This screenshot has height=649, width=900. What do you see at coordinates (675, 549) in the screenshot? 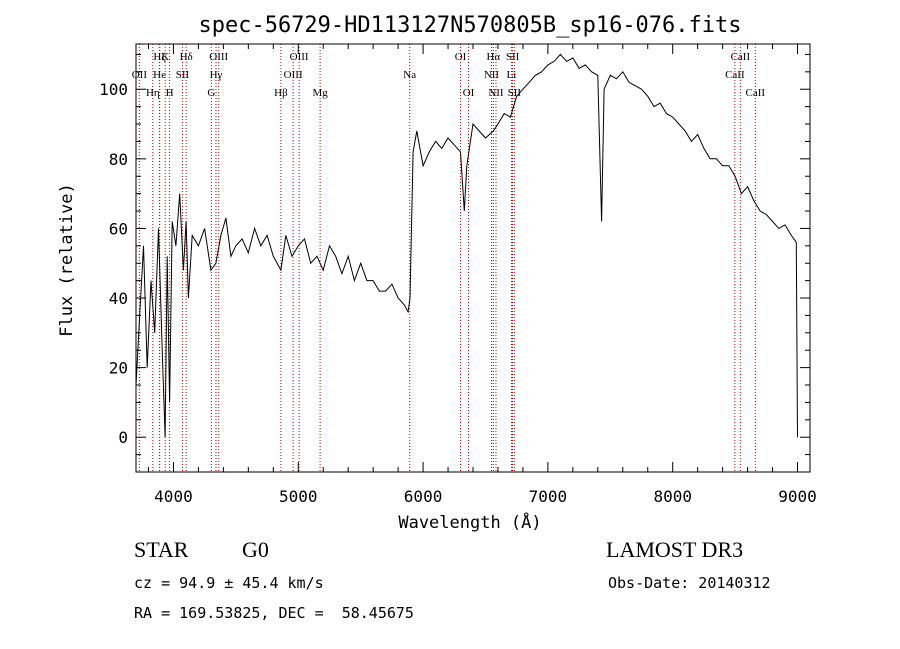
I see `survey-name: LAMOST DR3` at bounding box center [675, 549].